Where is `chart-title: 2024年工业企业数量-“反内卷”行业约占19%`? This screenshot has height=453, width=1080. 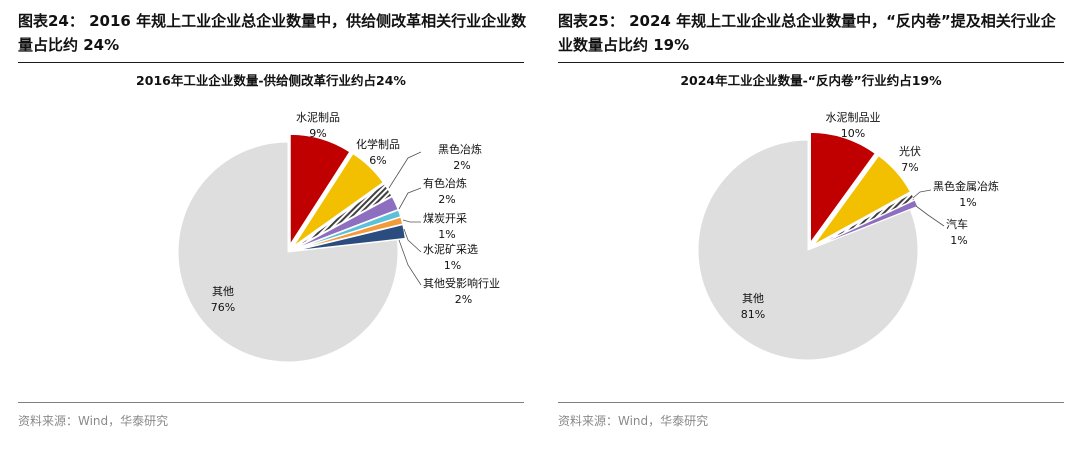
chart-title: 2024年工业企业数量-“反内卷”行业约占19% is located at coordinates (811, 80).